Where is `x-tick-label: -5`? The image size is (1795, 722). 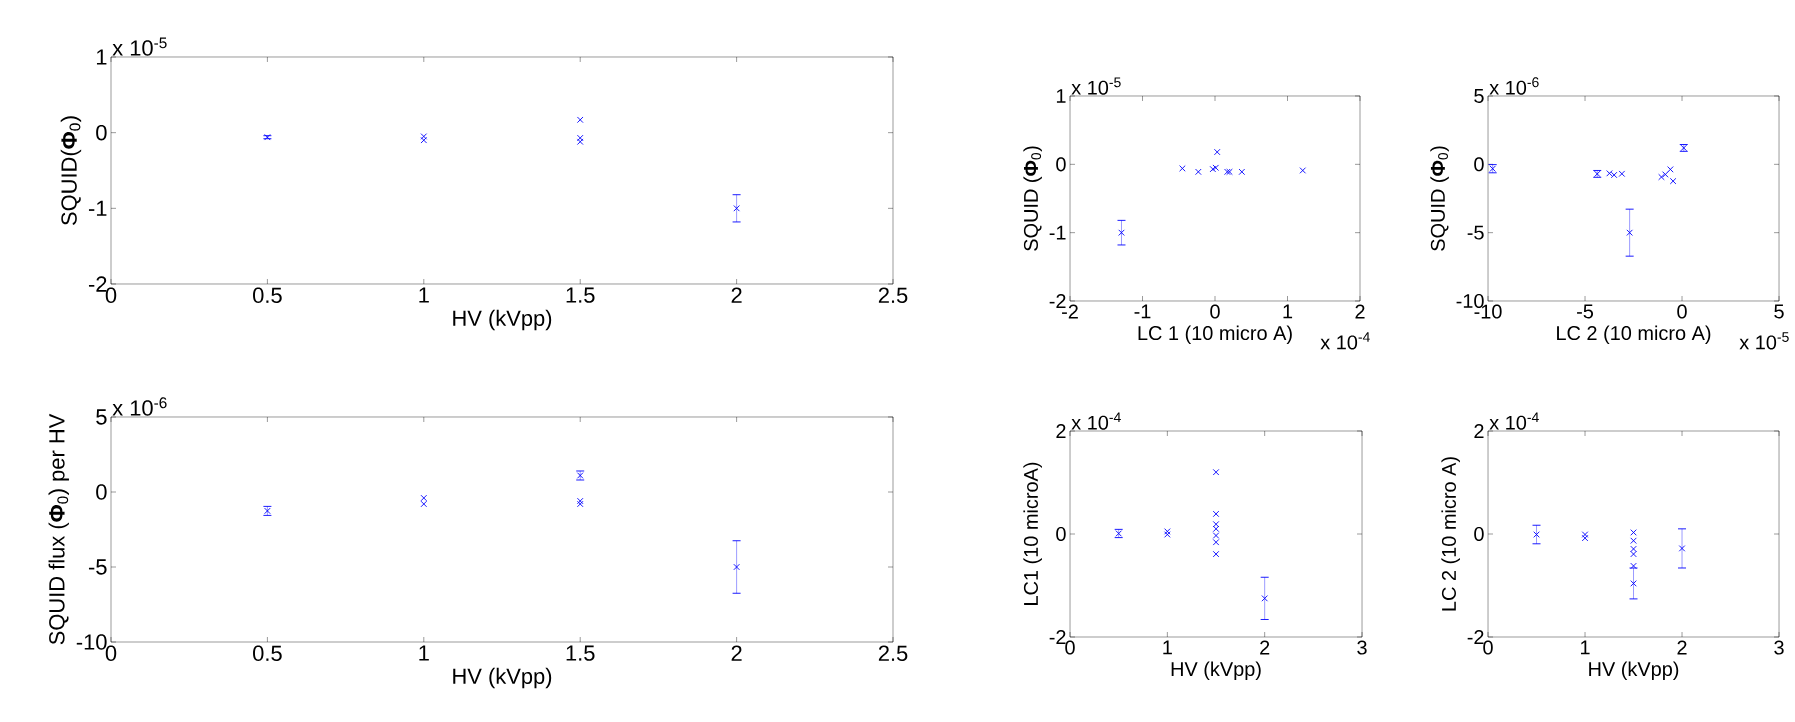
x-tick-label: -5 is located at coordinates (1585, 311).